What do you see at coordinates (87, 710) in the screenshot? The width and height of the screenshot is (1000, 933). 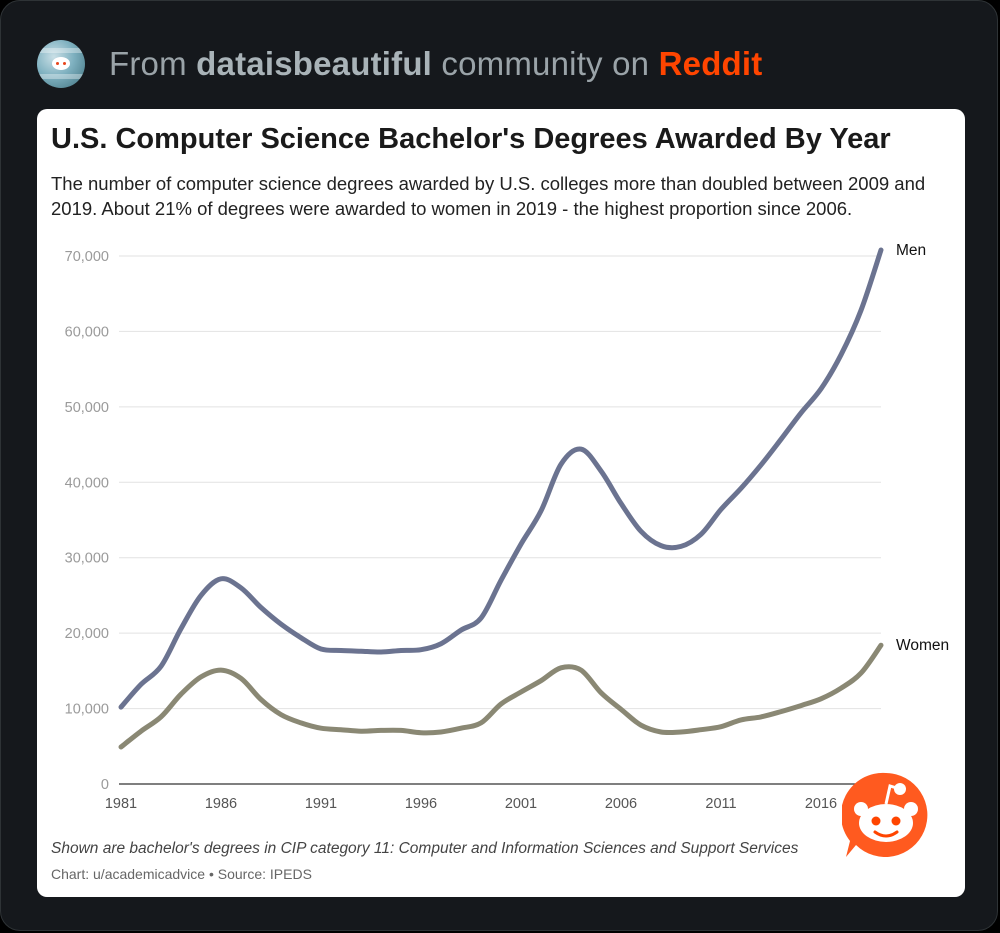 I see `y-tick-label: 10,000` at bounding box center [87, 710].